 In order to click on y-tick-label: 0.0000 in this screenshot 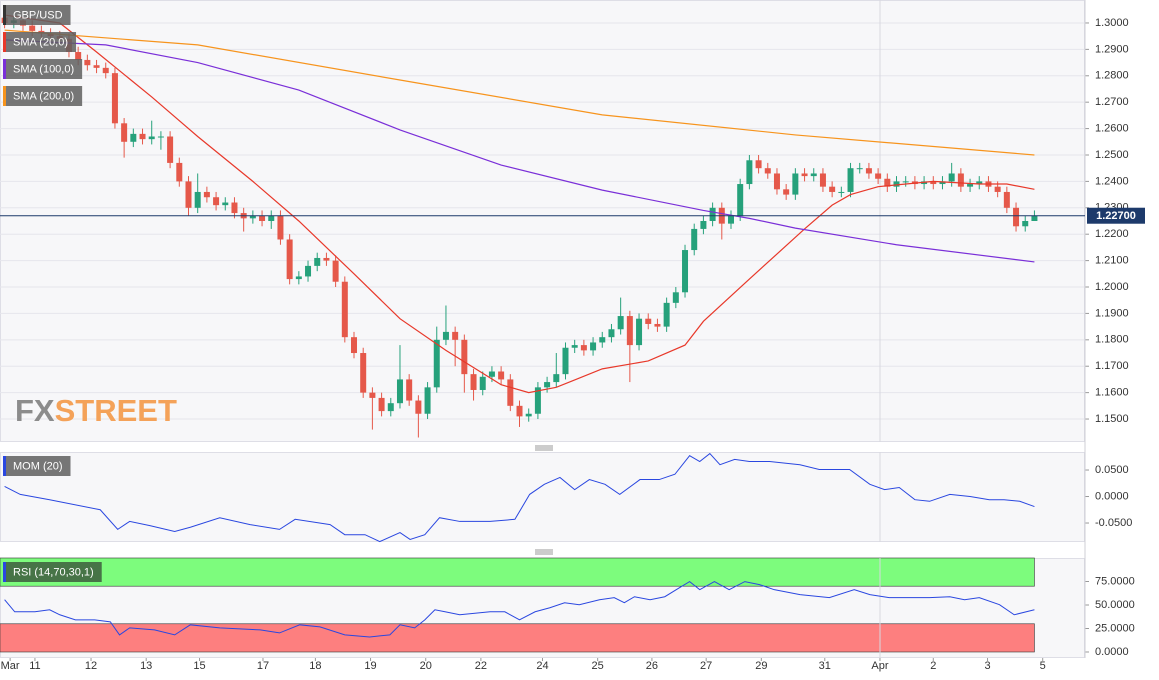, I will do `click(1112, 652)`.